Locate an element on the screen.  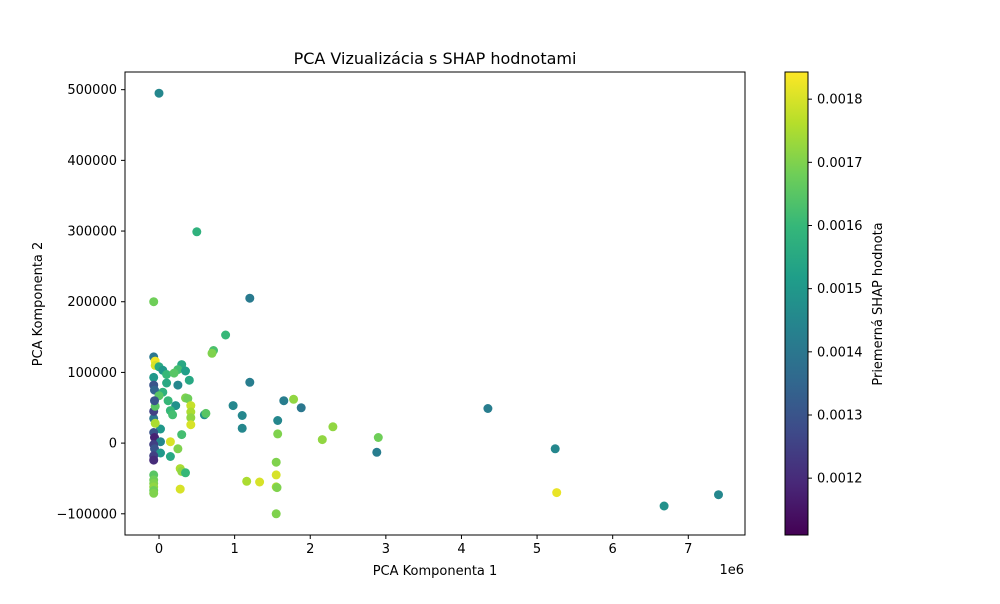
x-tick-label: 0 is located at coordinates (159, 549).